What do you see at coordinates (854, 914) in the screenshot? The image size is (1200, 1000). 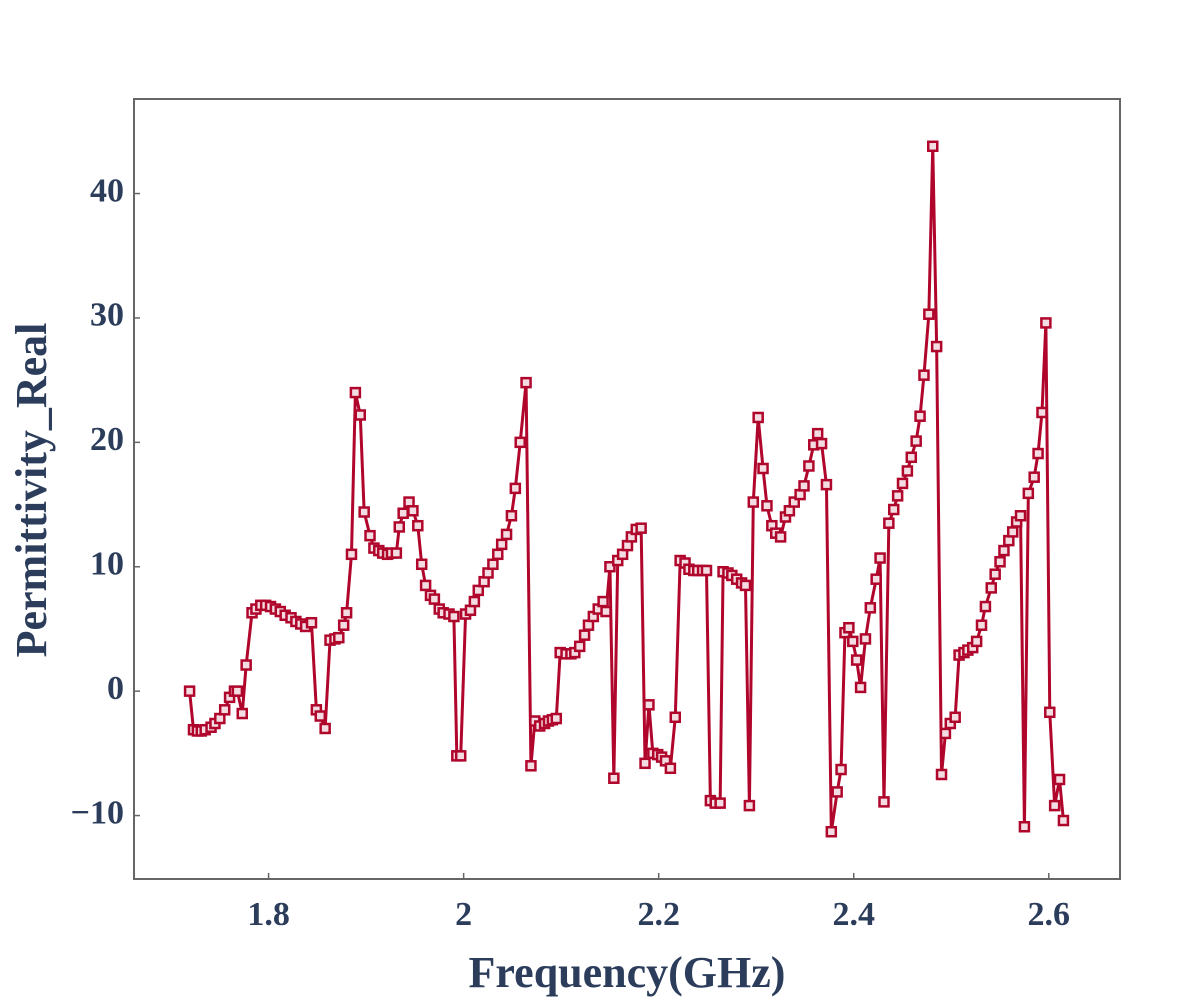 I see `x-tick-label: 2.4` at bounding box center [854, 914].